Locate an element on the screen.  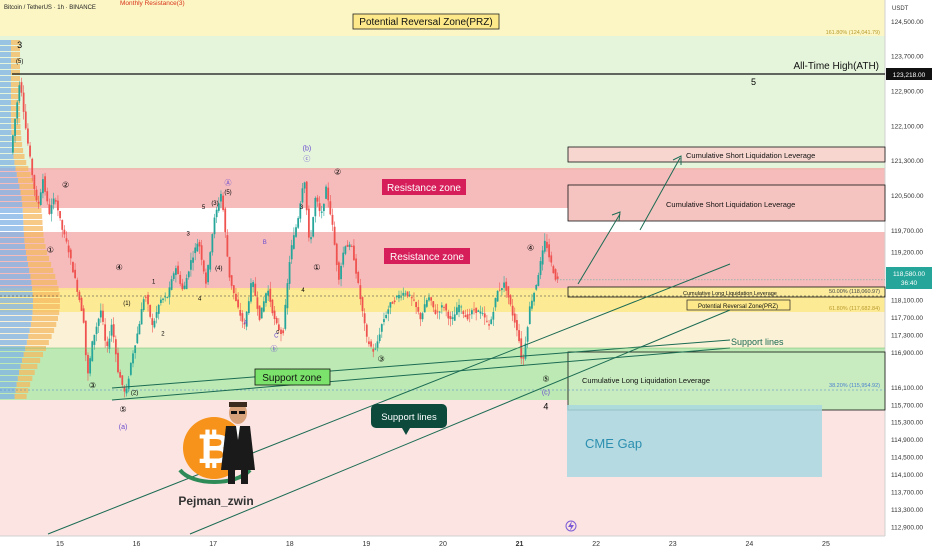
svg-text:Cumulative Long Liquidation Le: Cumulative Long Liquidation Leverage is located at coordinates (646, 380).